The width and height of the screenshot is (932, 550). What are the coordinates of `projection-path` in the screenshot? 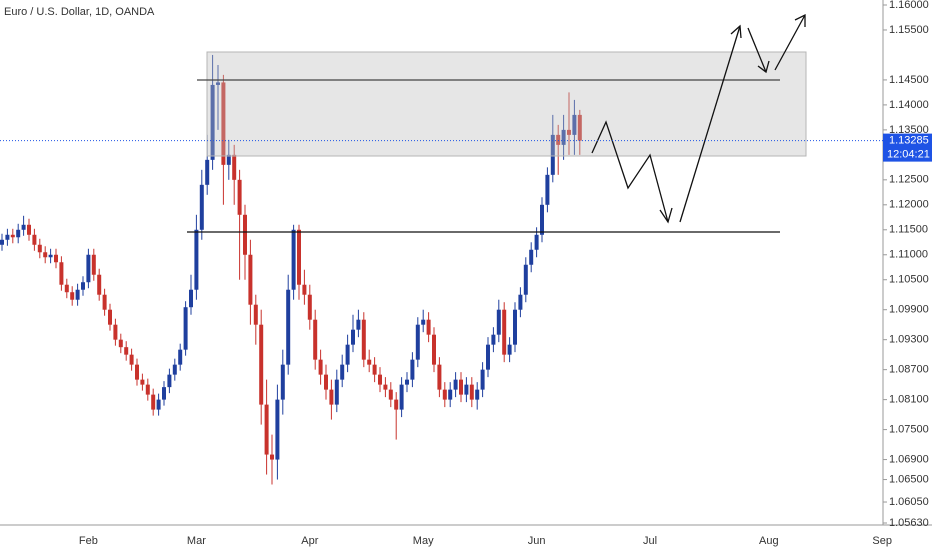 It's located at (630, 171).